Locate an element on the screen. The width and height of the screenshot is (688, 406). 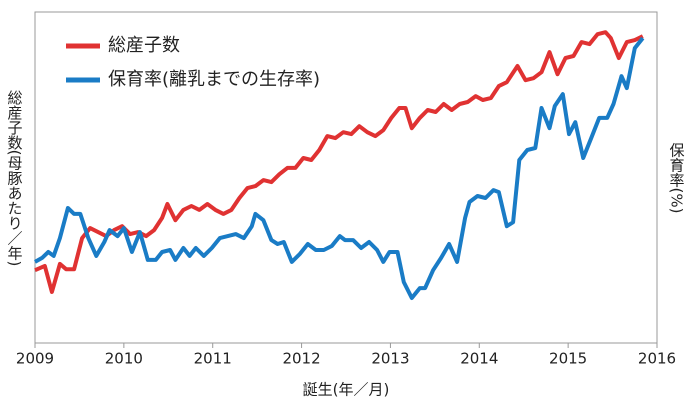
x-tick-label: 2016 is located at coordinates (657, 359).